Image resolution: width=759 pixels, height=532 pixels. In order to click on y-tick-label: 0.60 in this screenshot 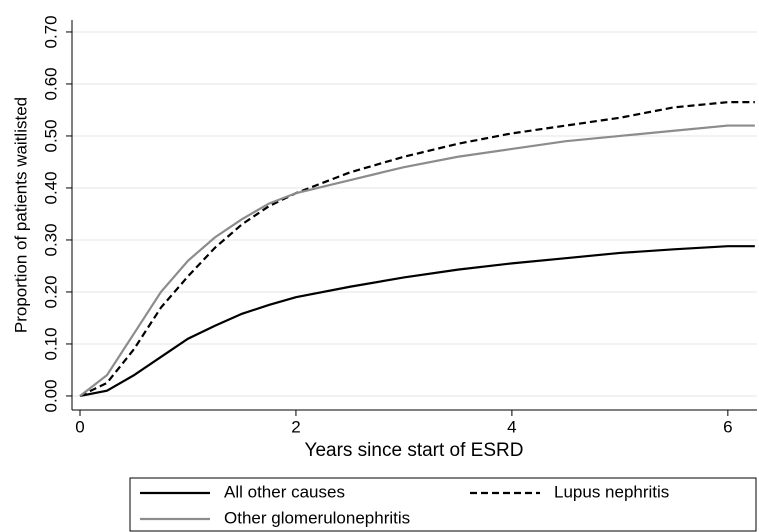, I will do `click(50, 83)`.